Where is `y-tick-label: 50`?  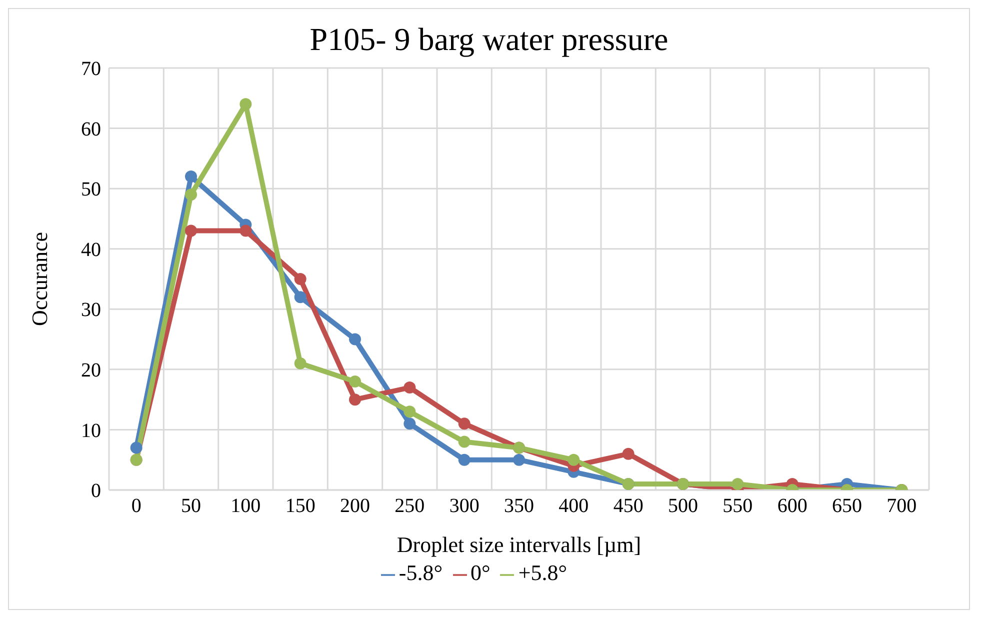
y-tick-label: 50 is located at coordinates (91, 189).